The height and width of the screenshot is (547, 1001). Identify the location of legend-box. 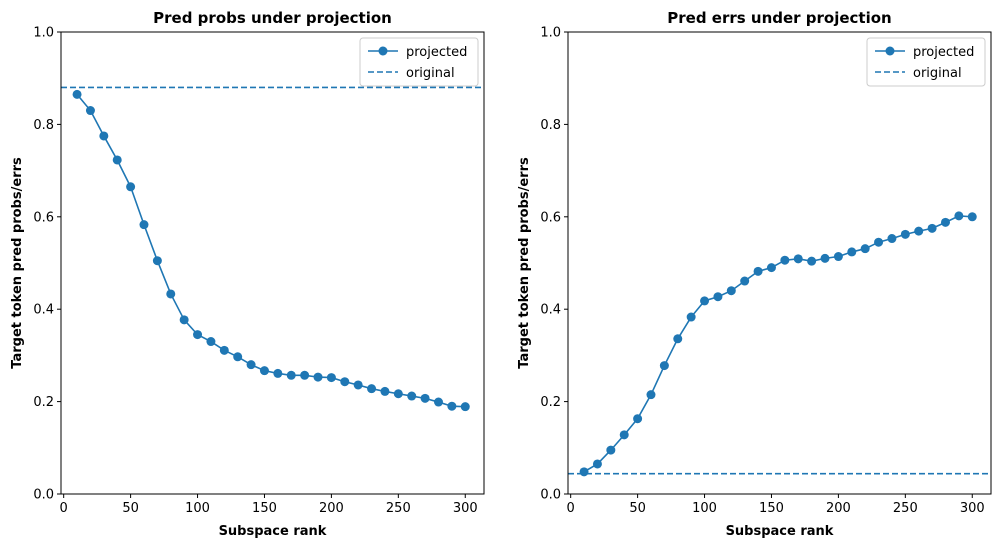
(926, 62).